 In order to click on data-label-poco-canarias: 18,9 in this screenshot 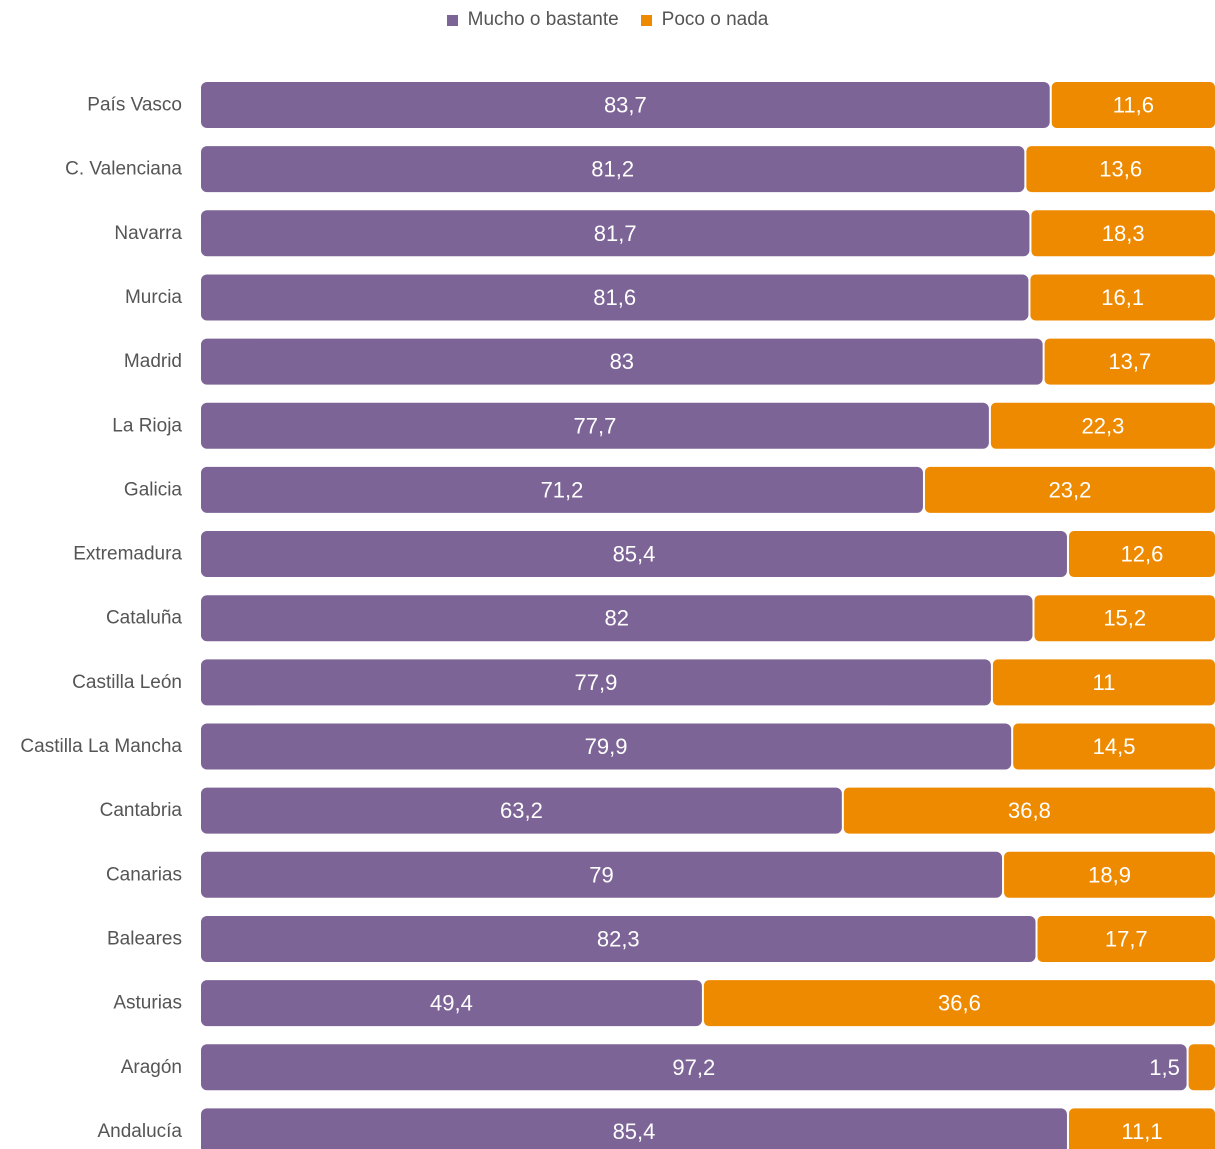, I will do `click(1109, 874)`.